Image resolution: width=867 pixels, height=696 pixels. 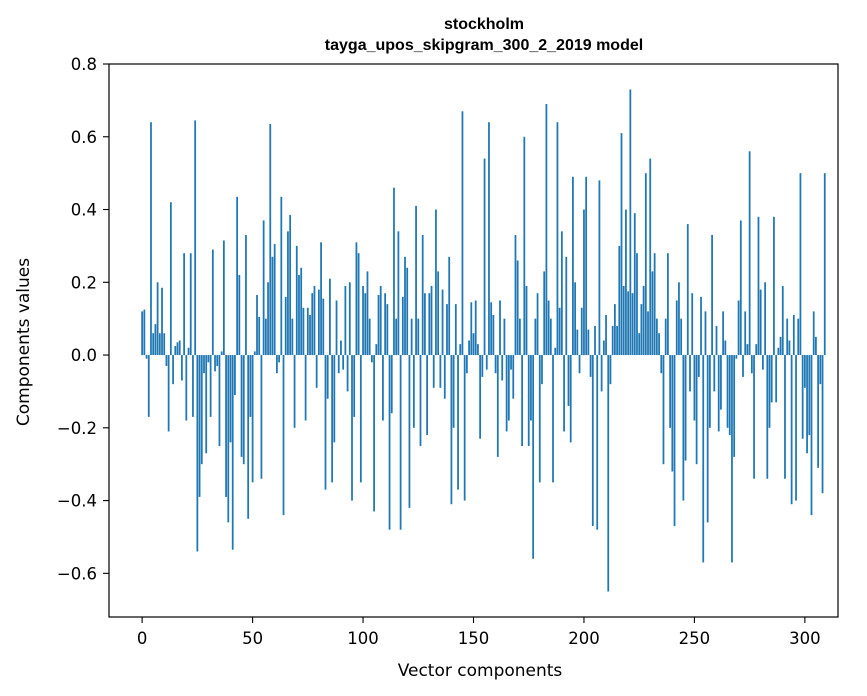 What do you see at coordinates (584, 638) in the screenshot?
I see `x-tick-label: 200` at bounding box center [584, 638].